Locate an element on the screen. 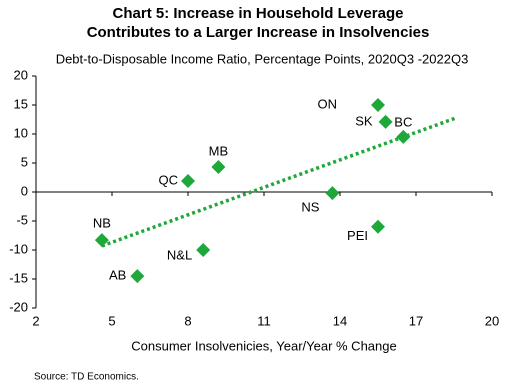 The height and width of the screenshot is (390, 516). y-tick-label: -10 is located at coordinates (18, 248).